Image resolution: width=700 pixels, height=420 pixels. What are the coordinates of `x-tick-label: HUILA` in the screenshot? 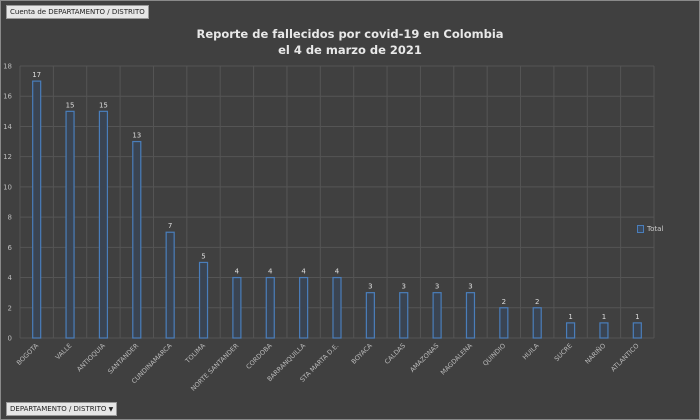 It's located at (531, 351).